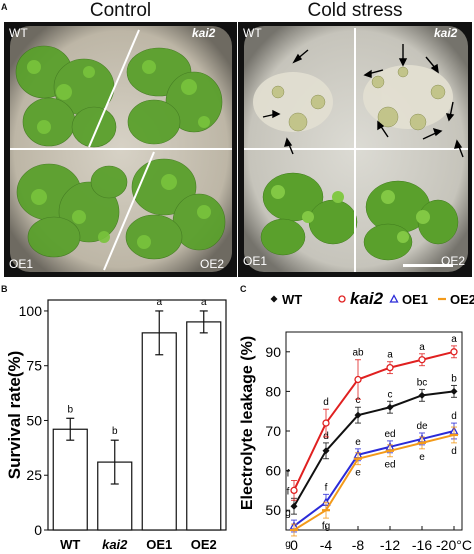 This screenshot has height=554, width=474. I want to click on control-label-wt: WT, so click(18, 33).